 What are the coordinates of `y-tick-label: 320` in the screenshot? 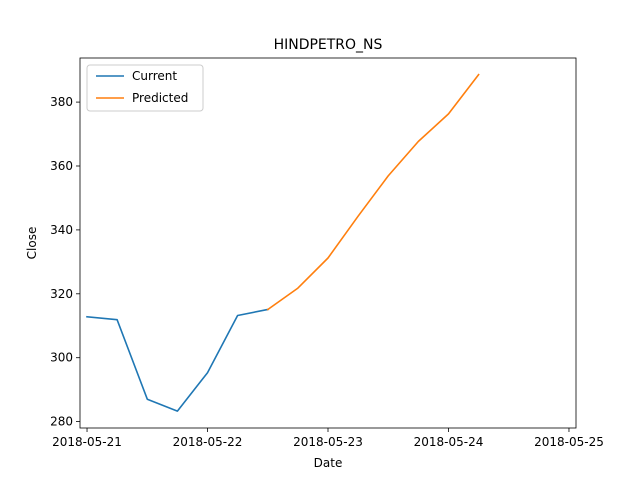 It's located at (61, 294).